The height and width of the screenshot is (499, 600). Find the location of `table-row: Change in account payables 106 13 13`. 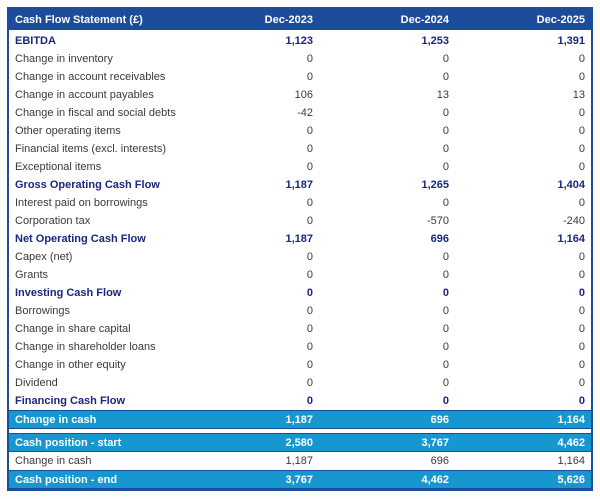

table-row: Change in account payables 106 13 13 is located at coordinates (300, 95).